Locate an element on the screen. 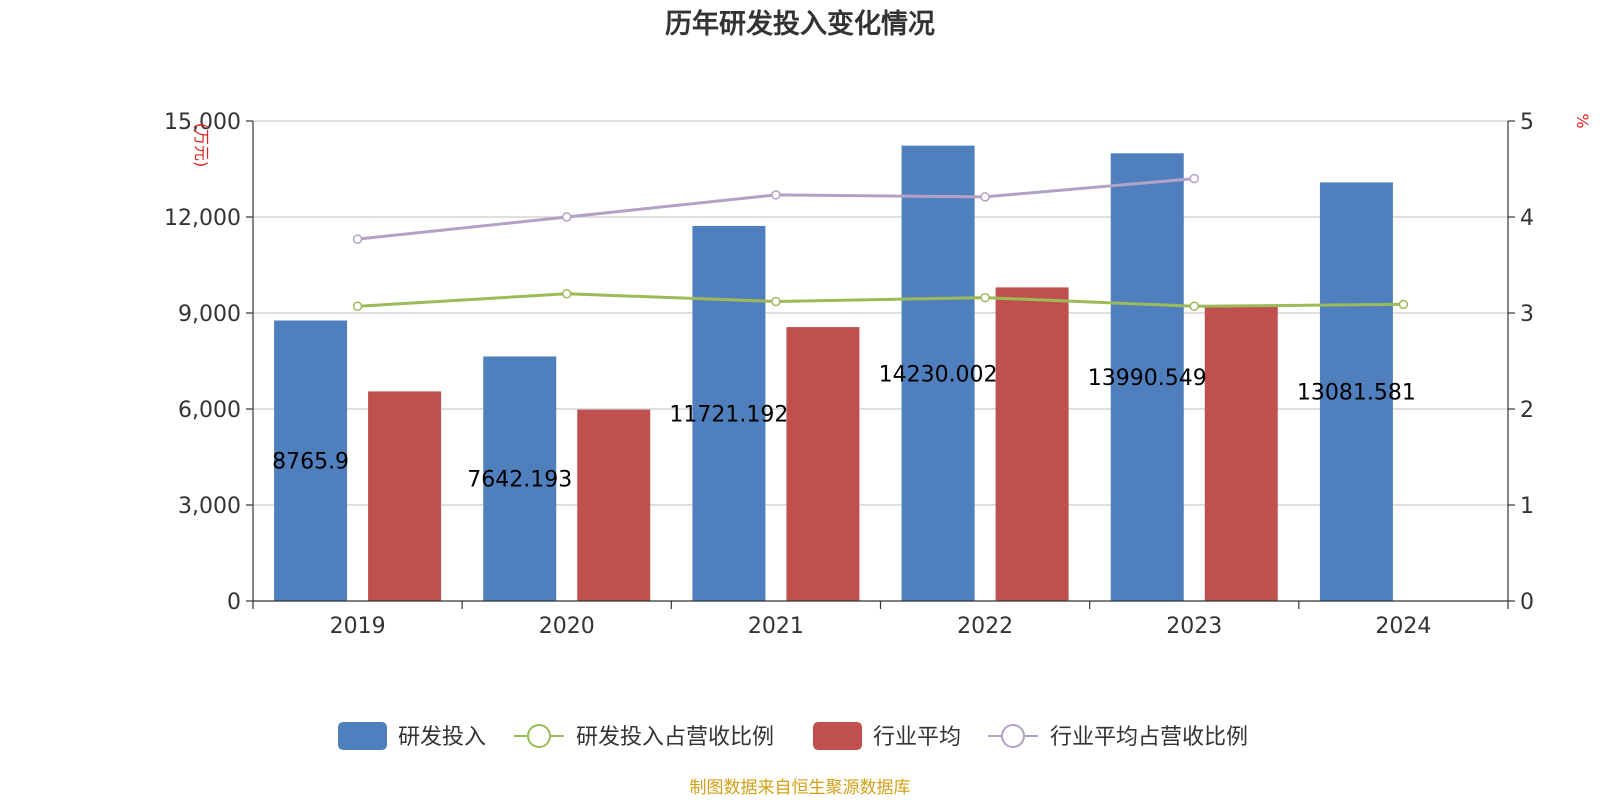  bar-rd-2019 is located at coordinates (311, 460).